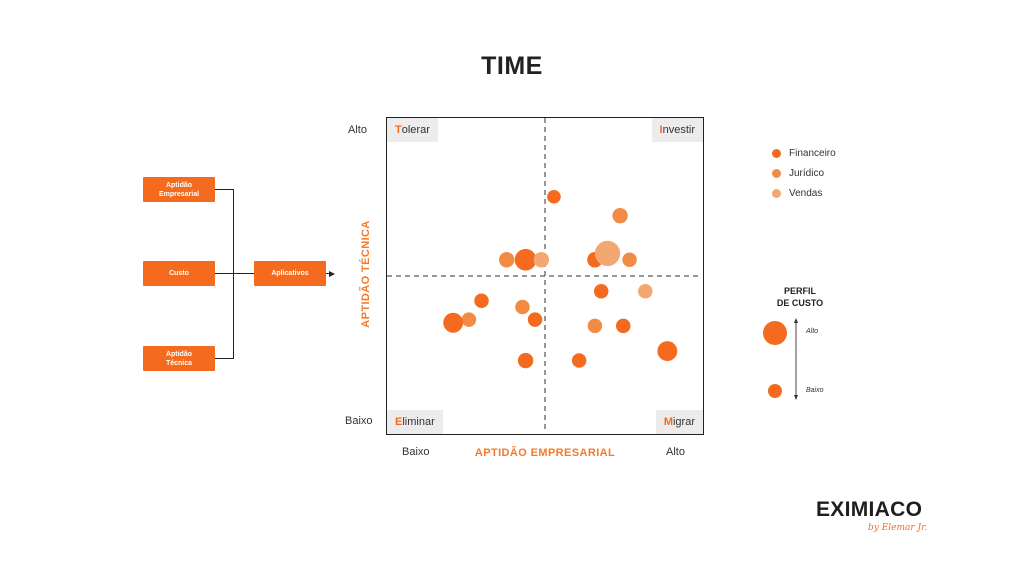 The height and width of the screenshot is (576, 1024). What do you see at coordinates (416, 452) in the screenshot?
I see `x-axis-low: Baixo` at bounding box center [416, 452].